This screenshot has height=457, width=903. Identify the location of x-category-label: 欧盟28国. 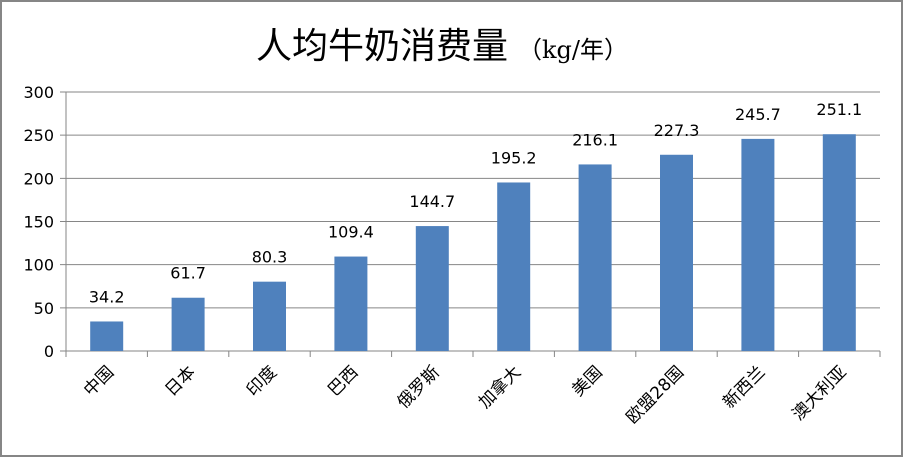
(656, 395).